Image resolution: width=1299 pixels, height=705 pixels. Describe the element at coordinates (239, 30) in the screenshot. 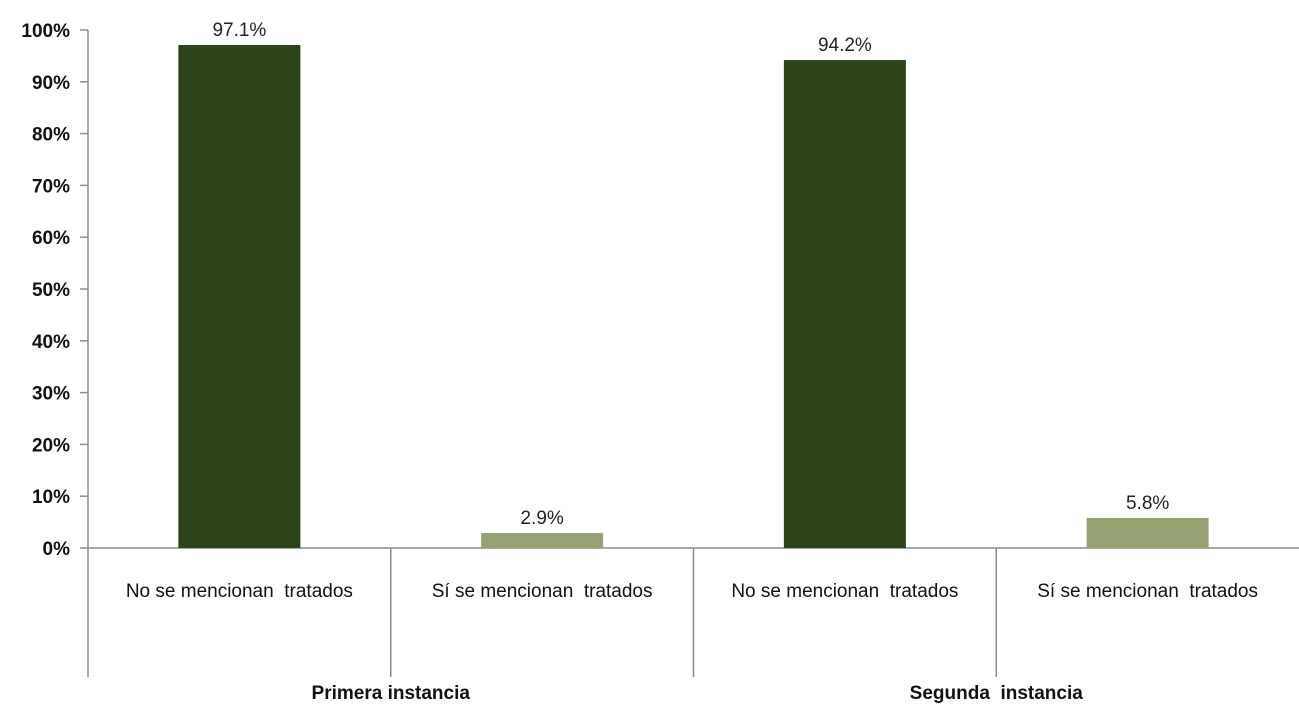

I see `data-label: 97.1%` at that location.